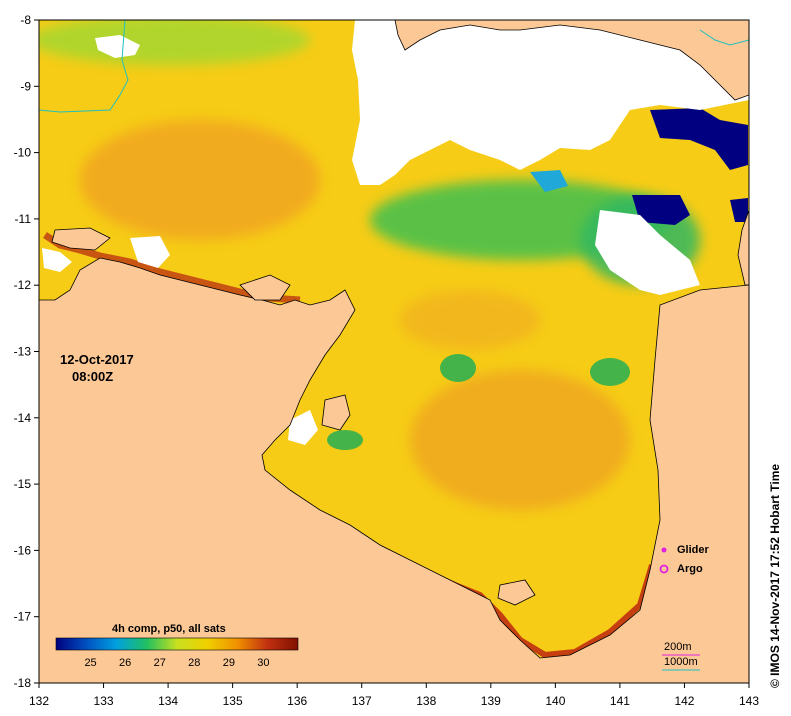  Describe the element at coordinates (39, 701) in the screenshot. I see `x-tick-label: 132` at that location.